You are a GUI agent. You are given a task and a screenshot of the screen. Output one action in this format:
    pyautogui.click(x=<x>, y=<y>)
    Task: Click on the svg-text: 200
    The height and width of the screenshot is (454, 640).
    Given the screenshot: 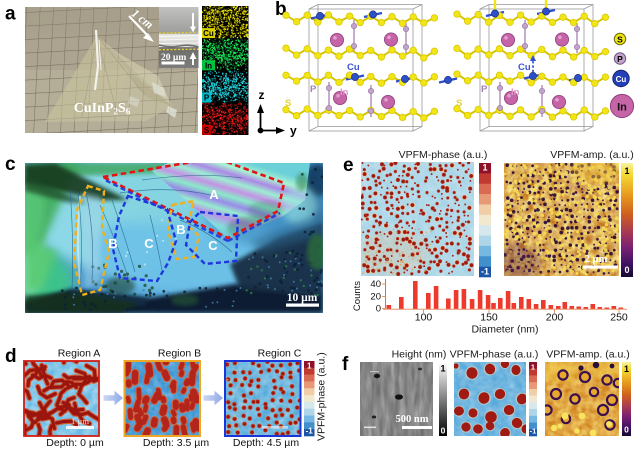 What is the action you would take?
    pyautogui.click(x=555, y=318)
    